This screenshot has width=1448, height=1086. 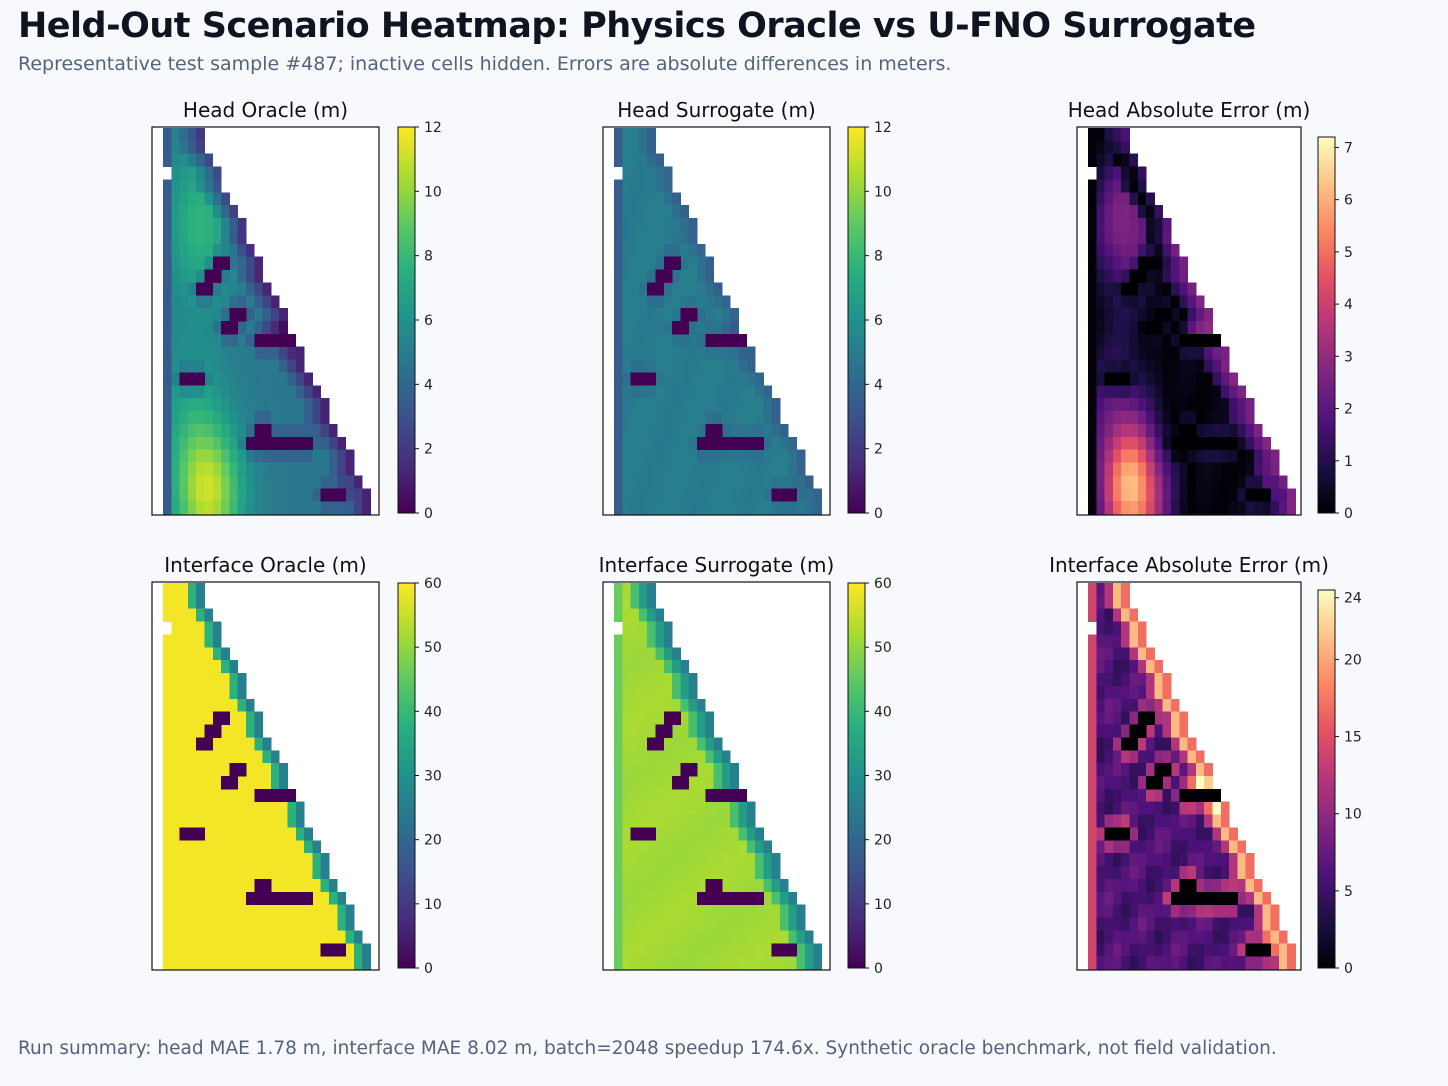 What do you see at coordinates (433, 841) in the screenshot?
I see `colorbar-tick-label: 20` at bounding box center [433, 841].